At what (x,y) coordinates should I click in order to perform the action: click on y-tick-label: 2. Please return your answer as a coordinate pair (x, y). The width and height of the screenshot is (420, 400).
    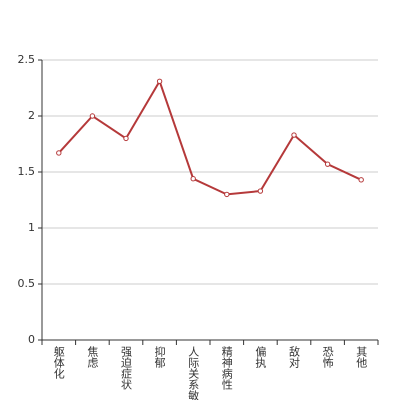
    Looking at the image, I should click on (31, 115).